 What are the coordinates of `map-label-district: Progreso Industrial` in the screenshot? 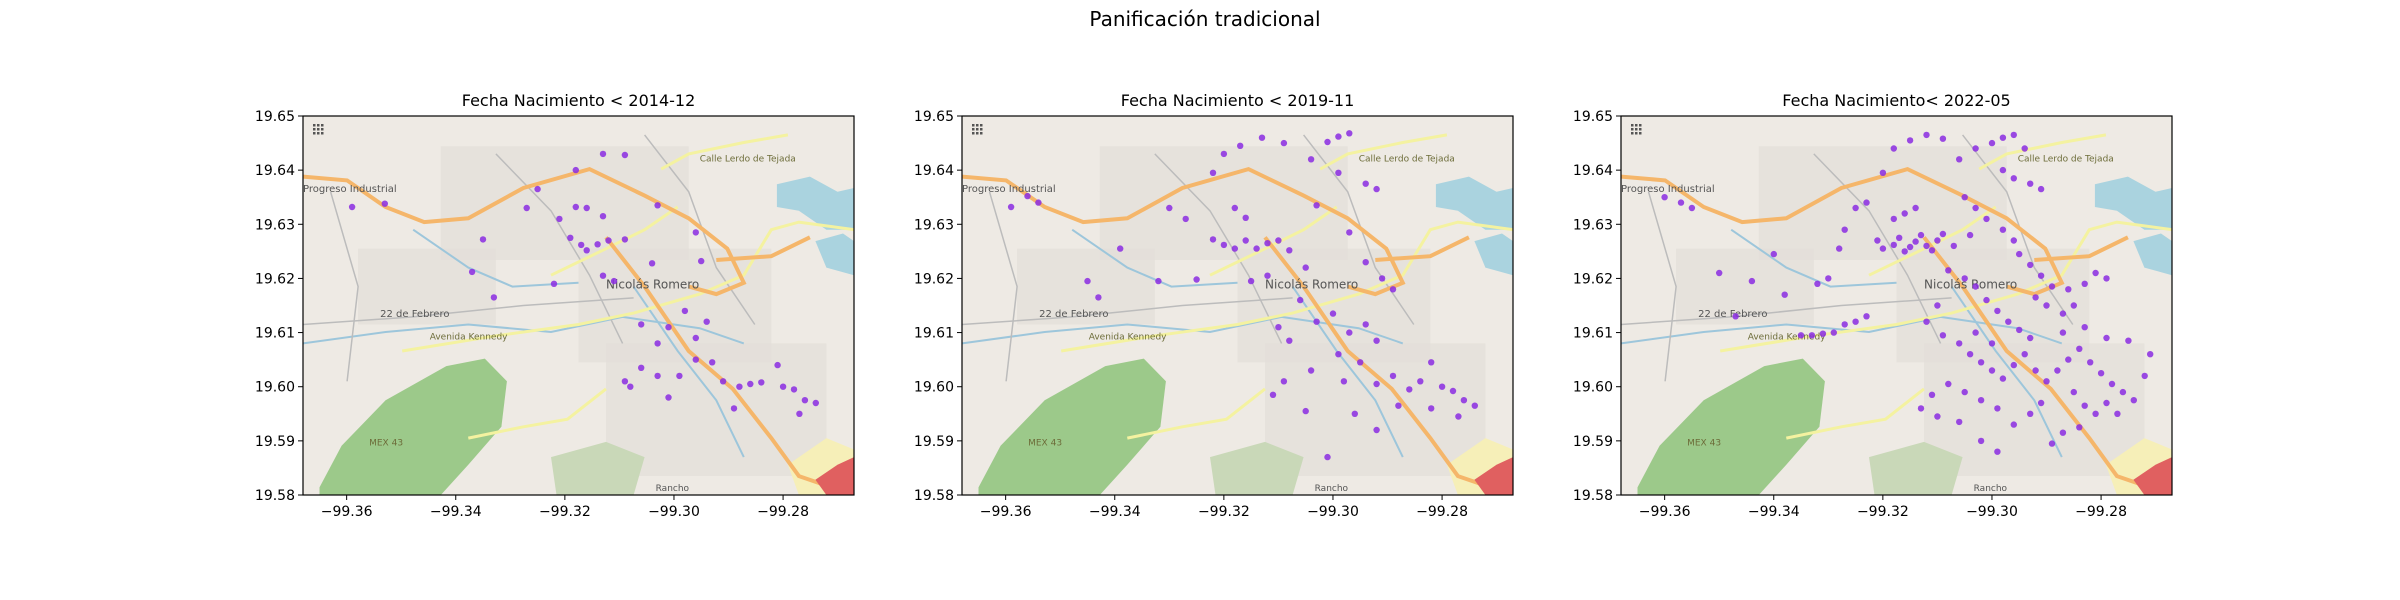 It's located at (1668, 189).